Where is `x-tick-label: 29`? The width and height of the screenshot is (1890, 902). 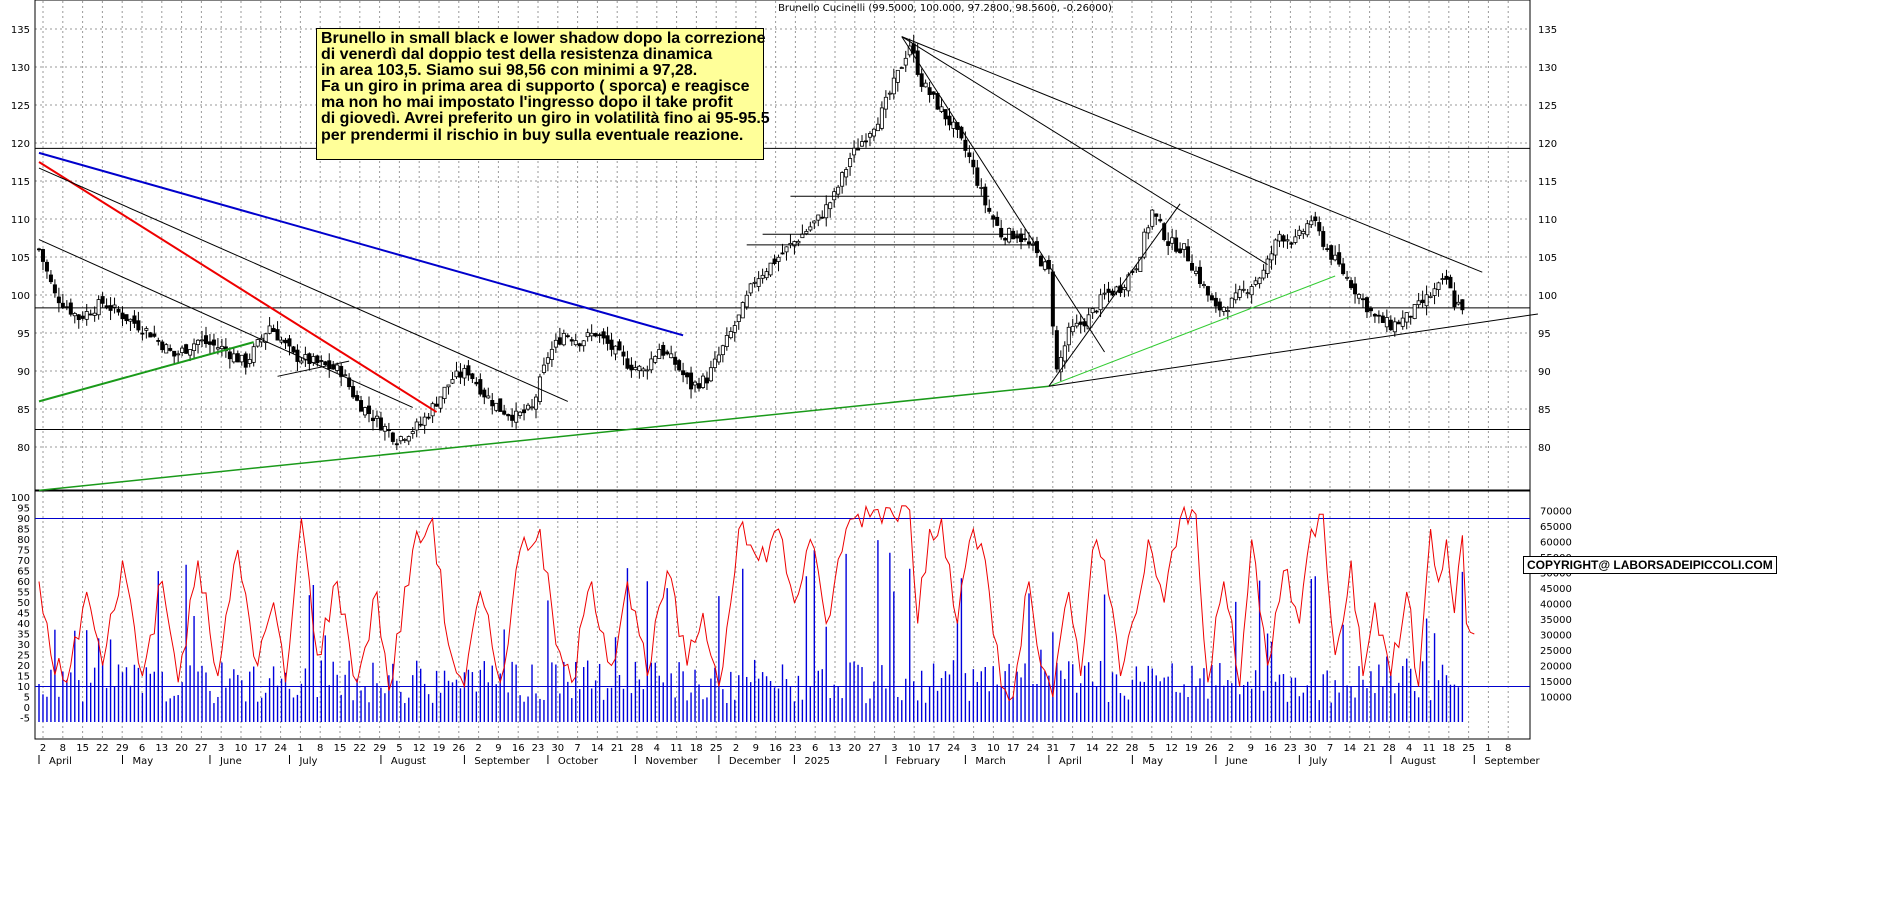
x-tick-label: 29 is located at coordinates (379, 748).